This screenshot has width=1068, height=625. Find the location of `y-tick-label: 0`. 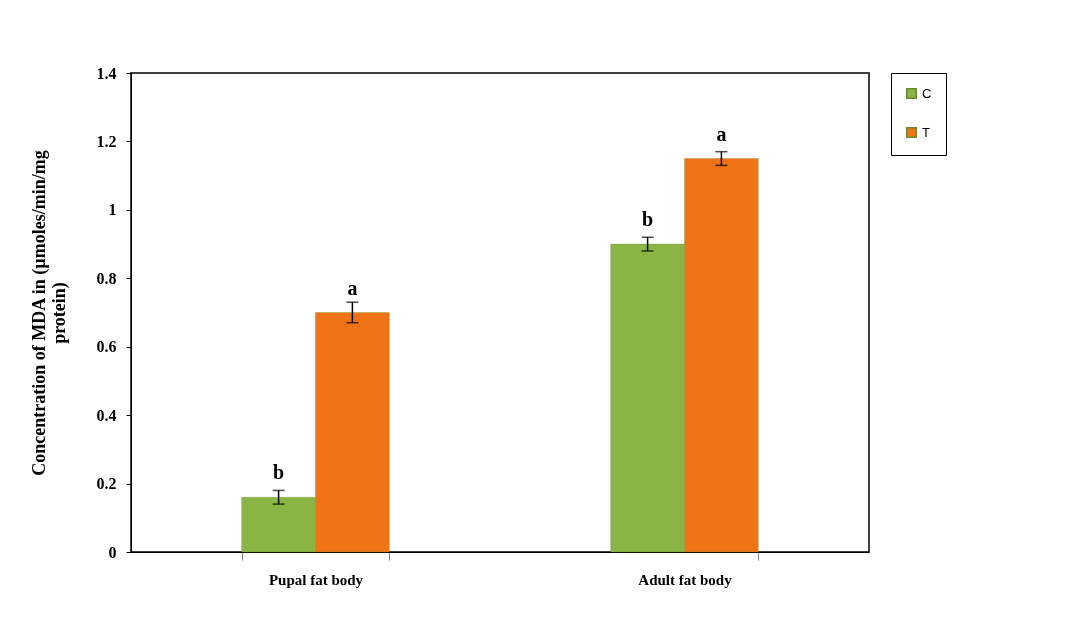

y-tick-label: 0 is located at coordinates (112, 552).